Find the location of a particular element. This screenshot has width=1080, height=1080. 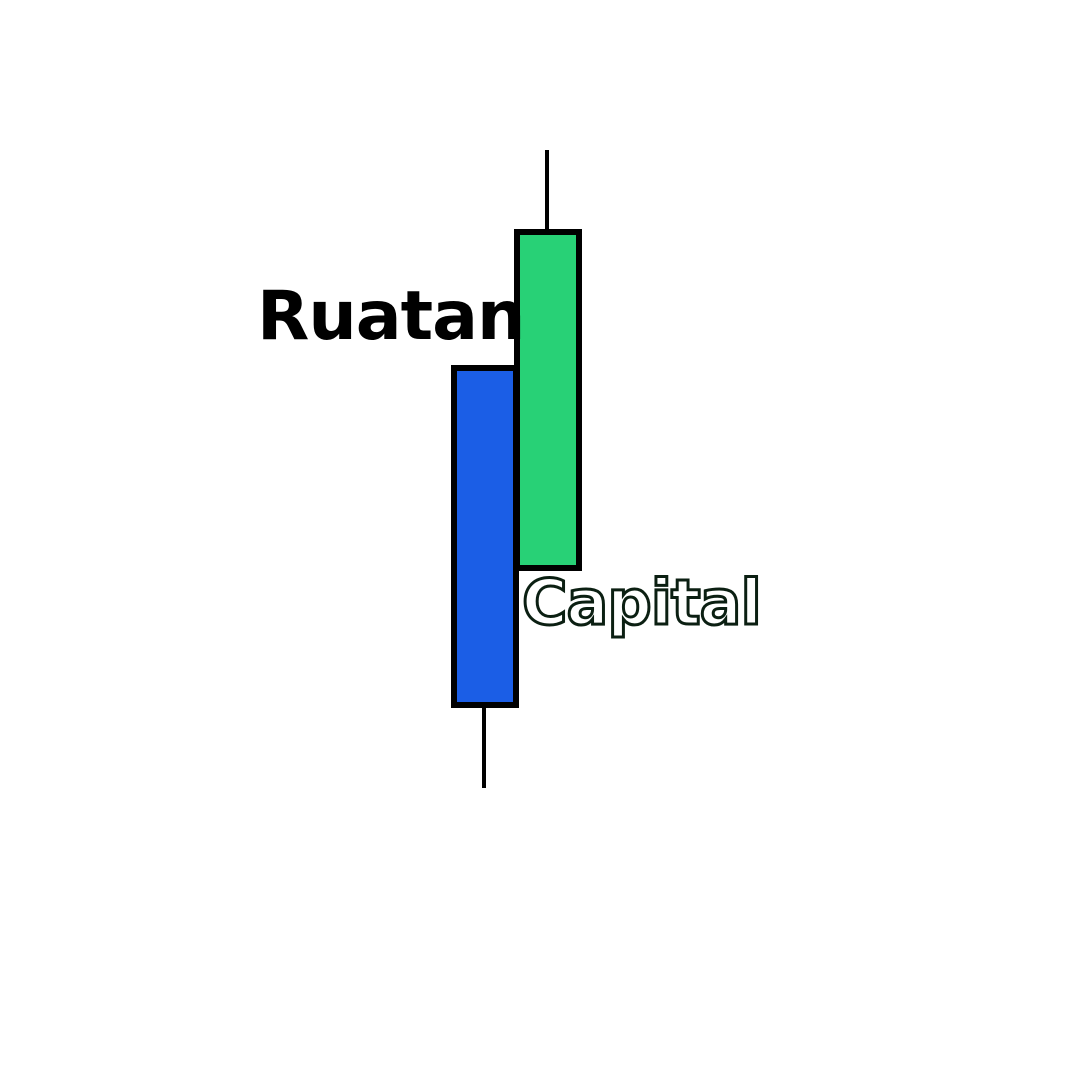

blue-candlestick-icon is located at coordinates (485, 576).